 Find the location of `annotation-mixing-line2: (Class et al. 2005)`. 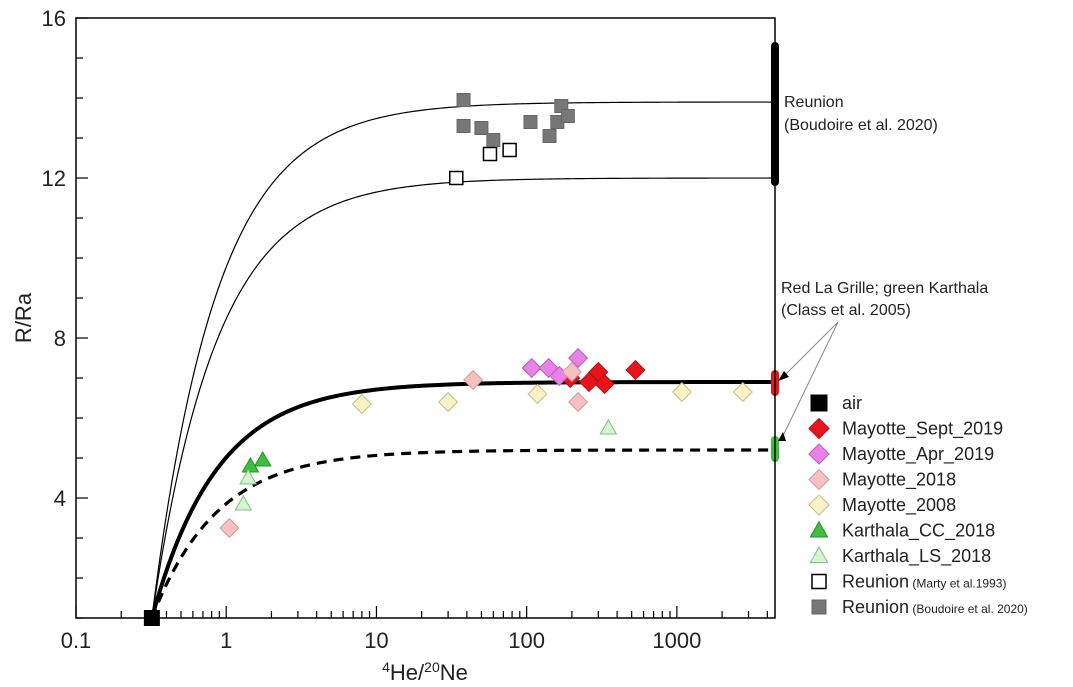

annotation-mixing-line2: (Class et al. 2005) is located at coordinates (846, 310).